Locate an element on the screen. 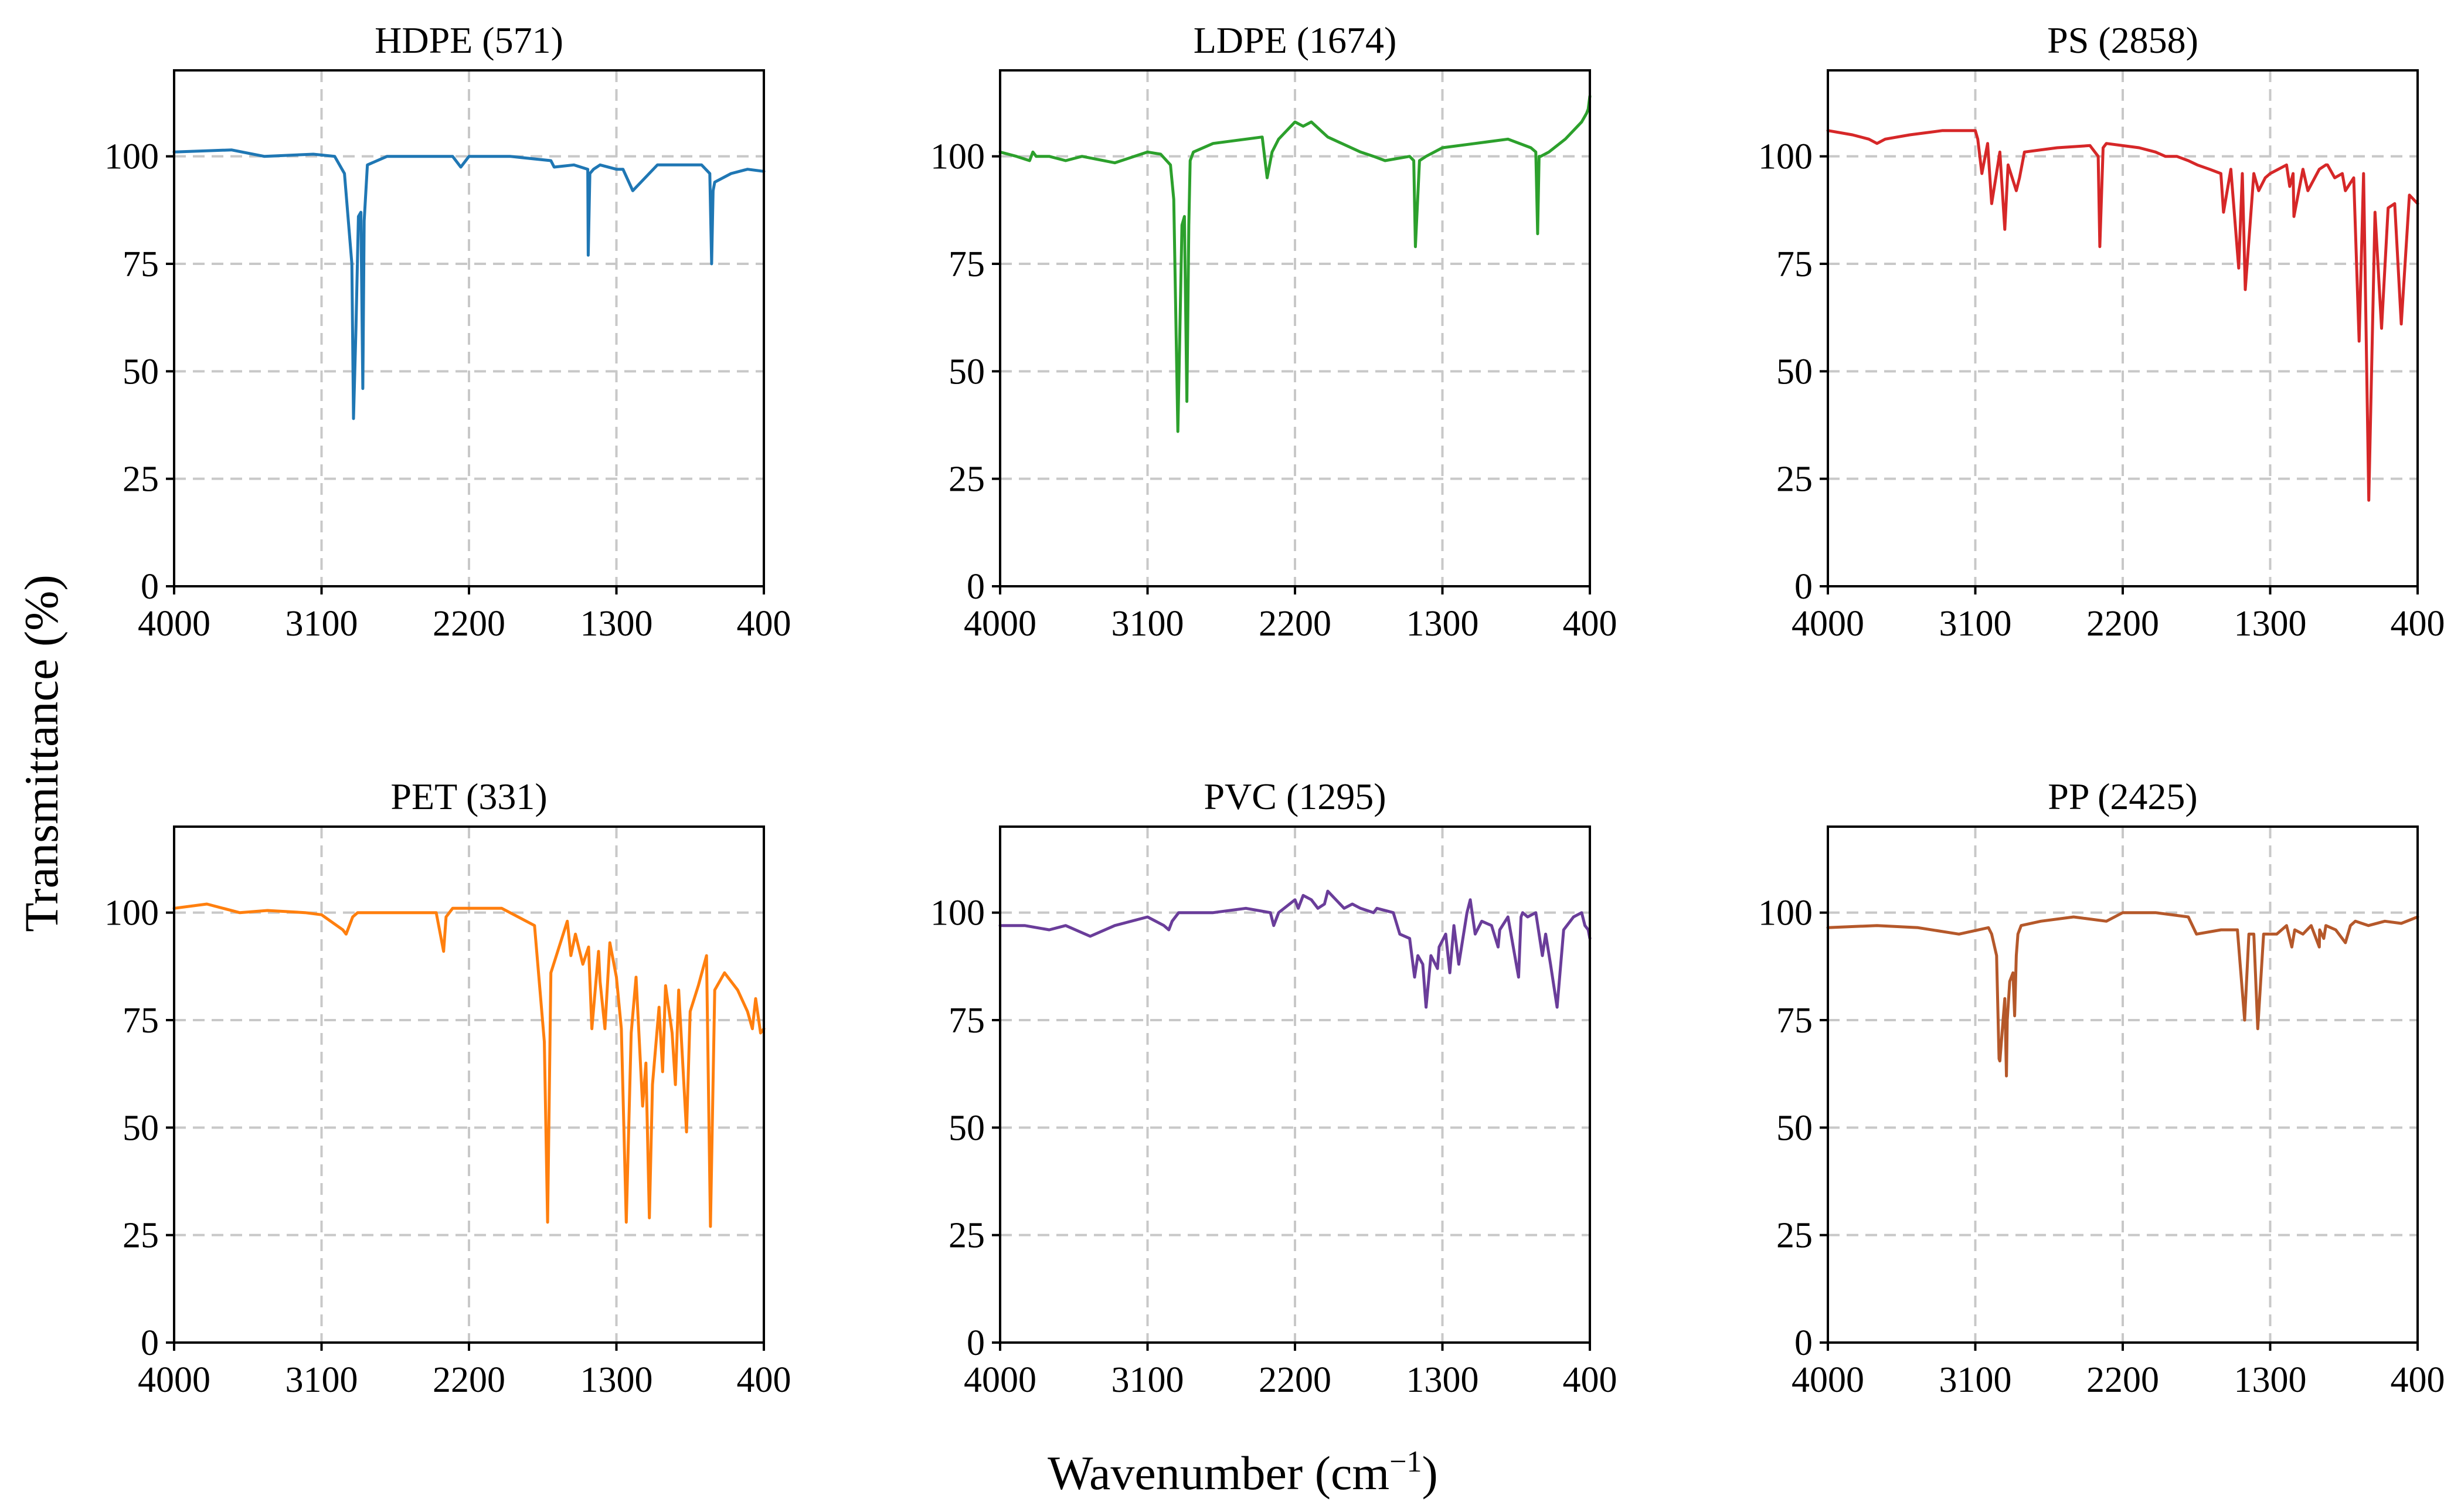  panel-4-ytick-label-50: 50 is located at coordinates (141, 1128).